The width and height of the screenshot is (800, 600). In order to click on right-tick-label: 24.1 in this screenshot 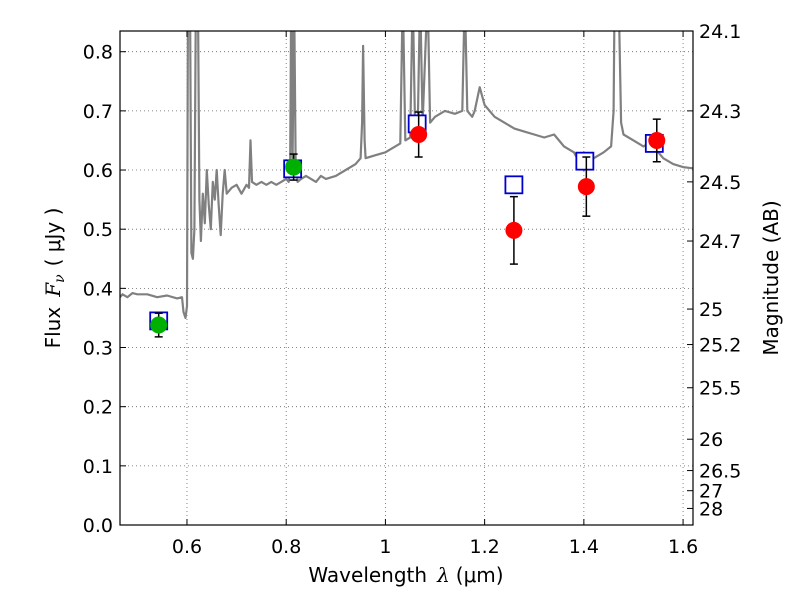, I will do `click(720, 32)`.